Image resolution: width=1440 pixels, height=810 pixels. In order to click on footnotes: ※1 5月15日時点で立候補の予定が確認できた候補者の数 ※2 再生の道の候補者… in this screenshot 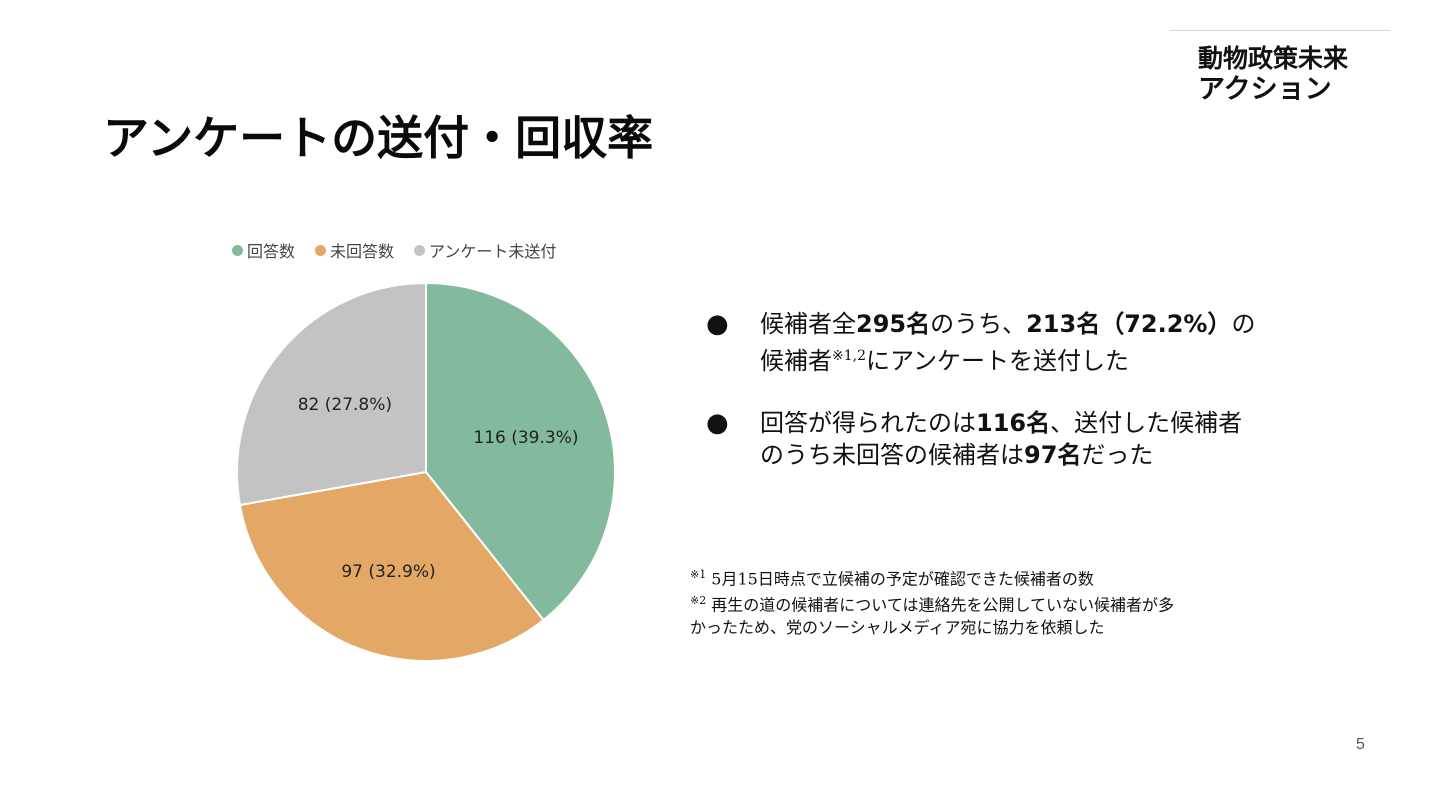, I will do `click(990, 601)`.